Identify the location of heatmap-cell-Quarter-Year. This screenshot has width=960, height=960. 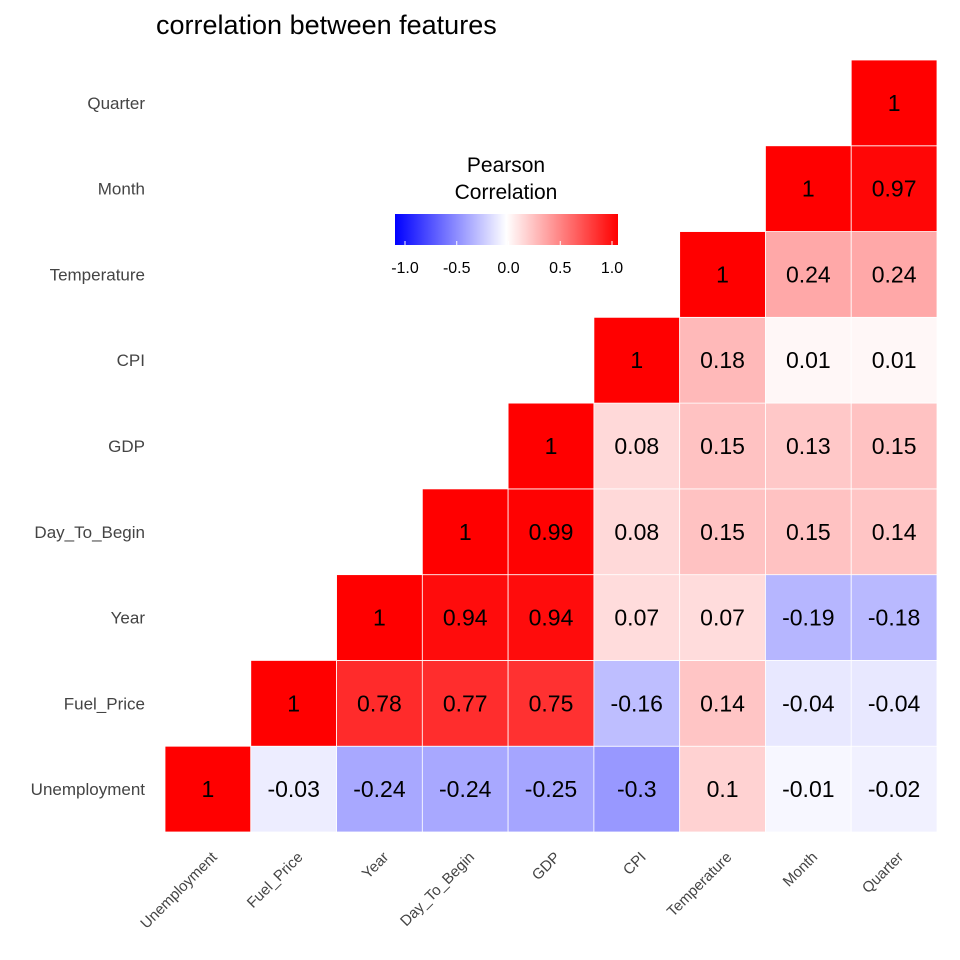
(894, 617).